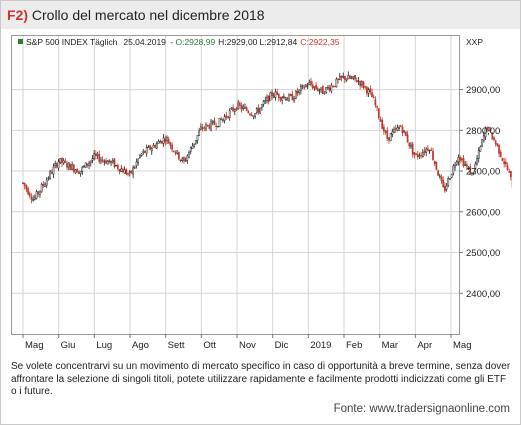 This screenshot has height=425, width=521. I want to click on x-tick-label: Feb, so click(354, 345).